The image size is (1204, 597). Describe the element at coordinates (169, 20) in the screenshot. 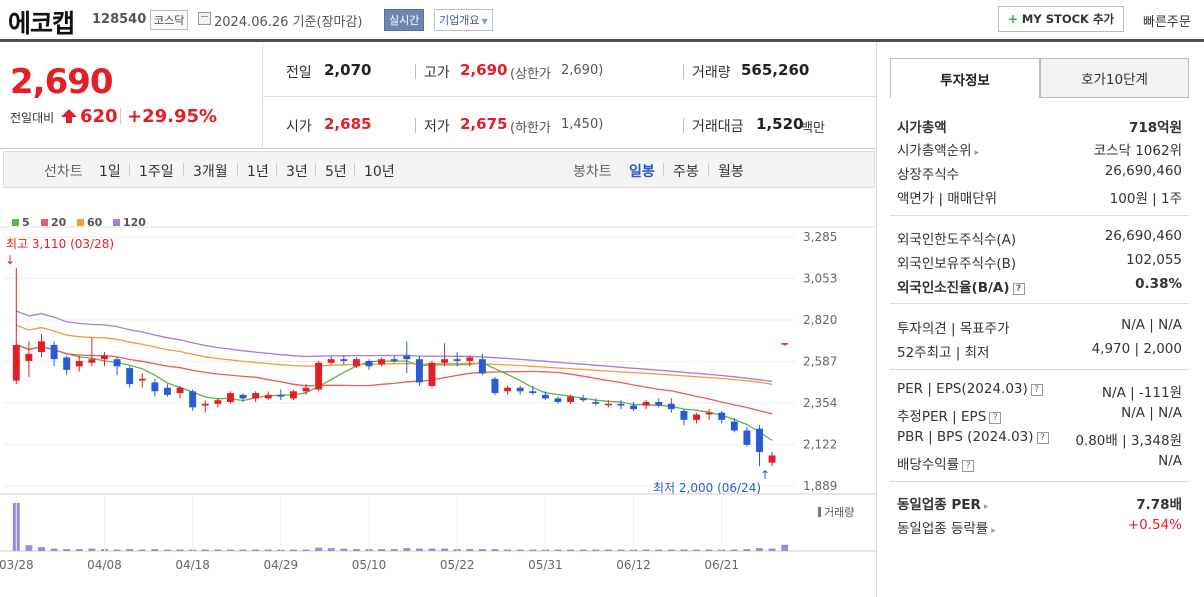

I see `market-badge: 코스닥` at that location.